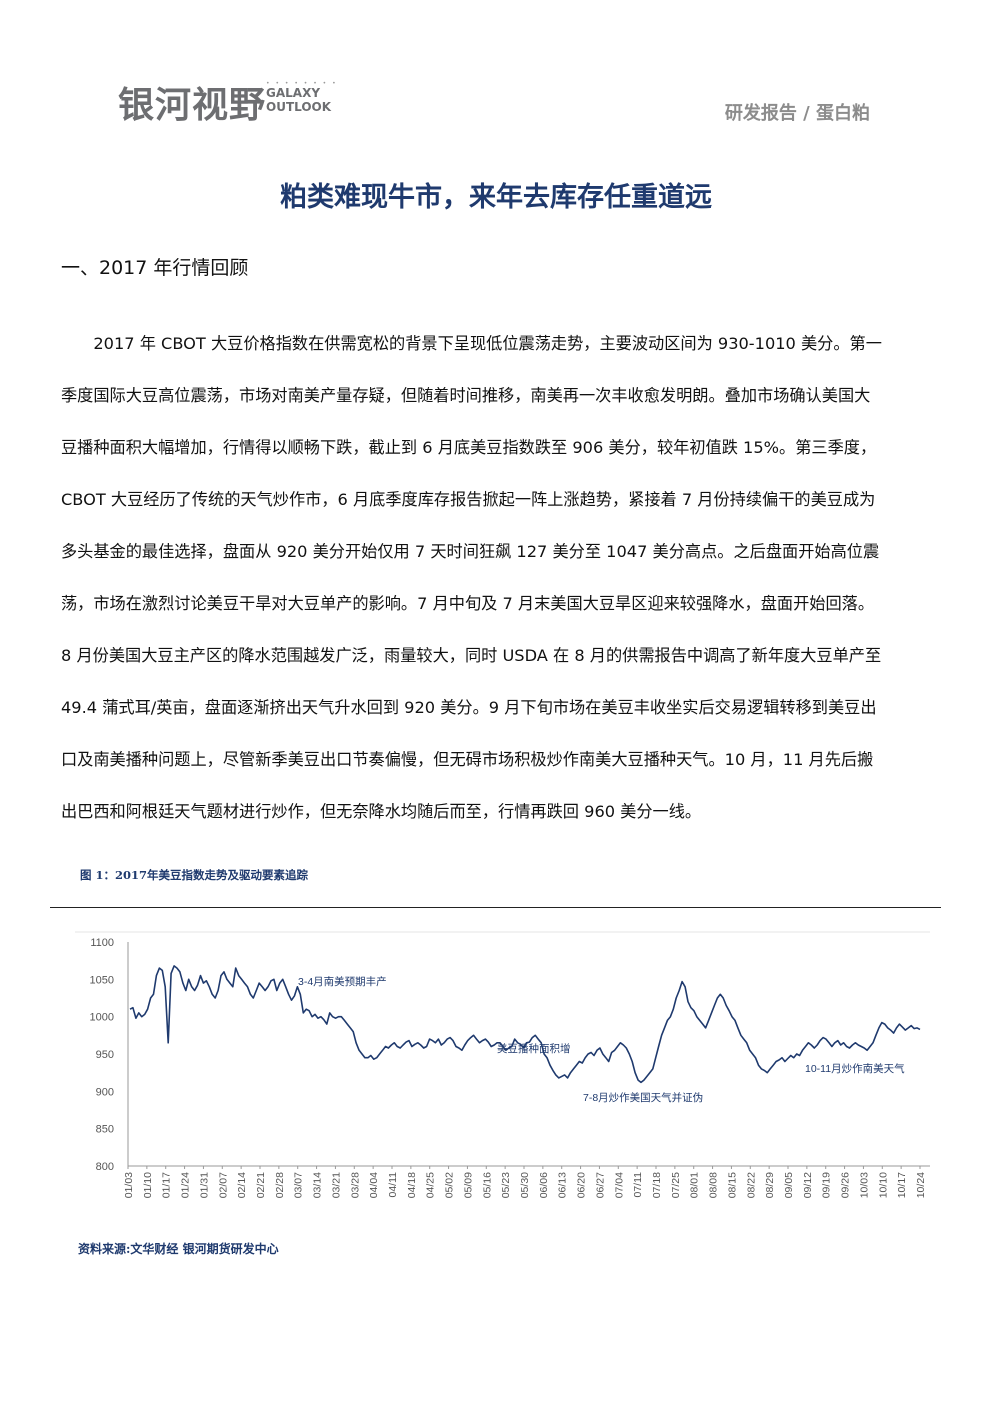 This screenshot has height=1403, width=992. What do you see at coordinates (299, 1185) in the screenshot?
I see `x-tick-label: 03/07` at bounding box center [299, 1185].